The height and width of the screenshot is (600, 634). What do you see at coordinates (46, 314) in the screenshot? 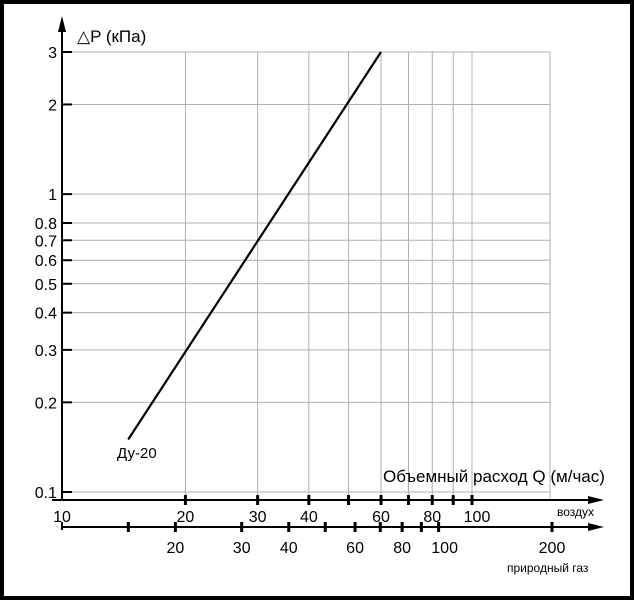
I see `y-tick-label: 0.4` at bounding box center [46, 314].